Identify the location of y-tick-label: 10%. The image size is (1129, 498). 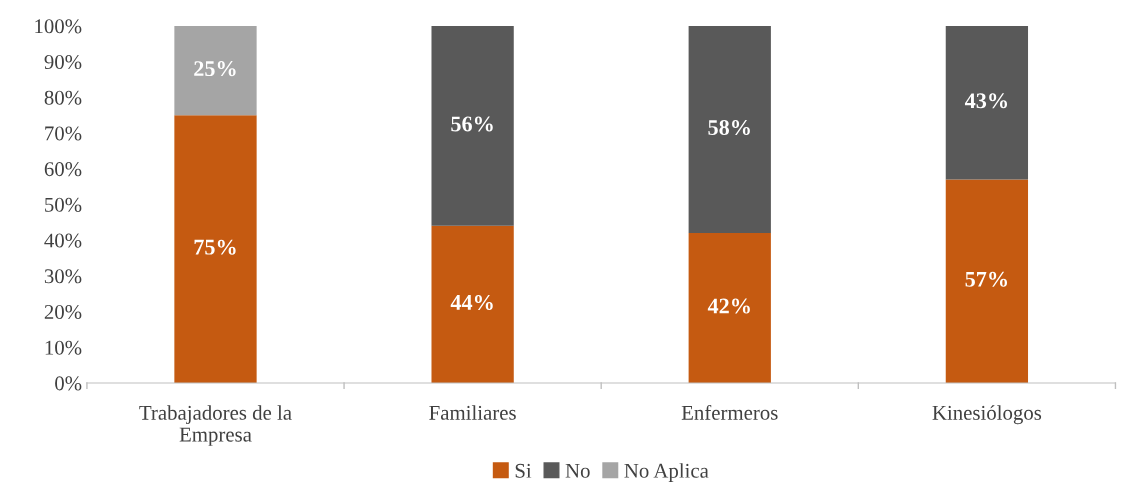
(63, 347).